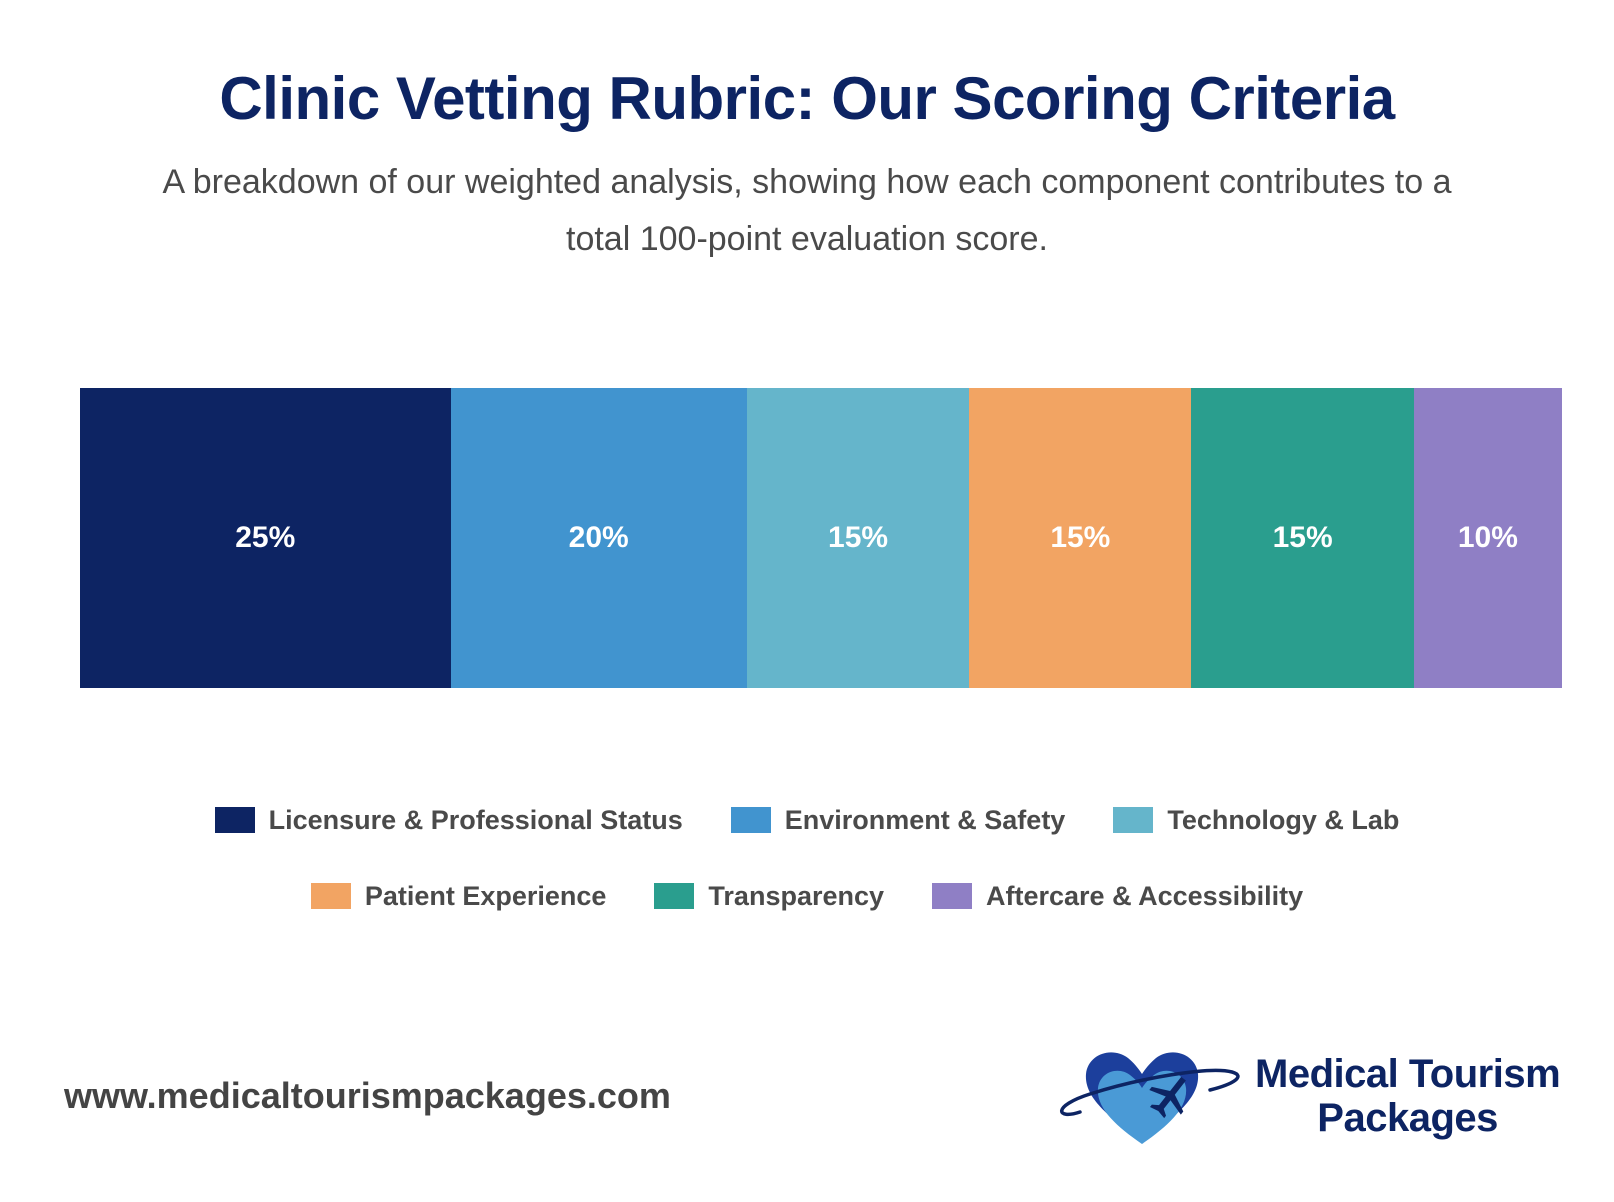 The height and width of the screenshot is (1202, 1614). I want to click on bar-segment-2: 20%, so click(598, 538).